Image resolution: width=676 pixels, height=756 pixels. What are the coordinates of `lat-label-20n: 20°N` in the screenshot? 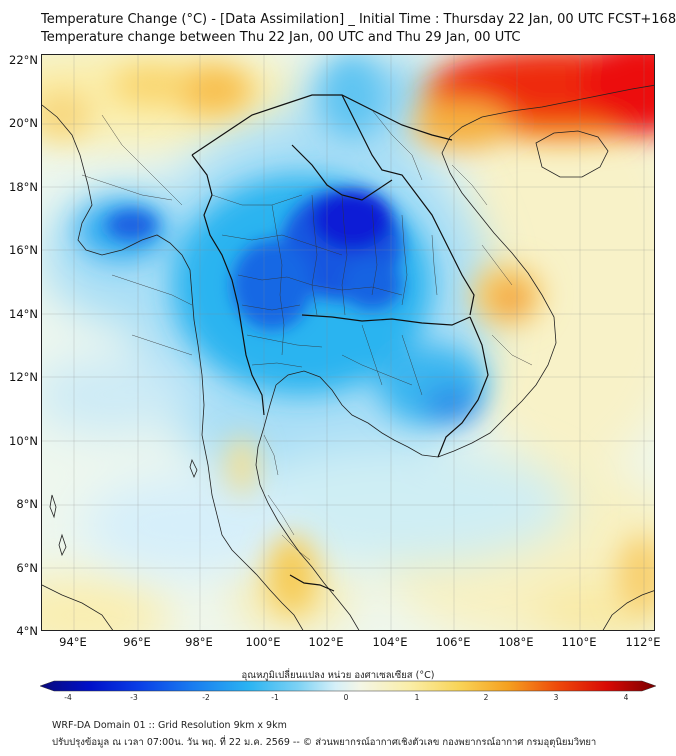 It's located at (23, 123).